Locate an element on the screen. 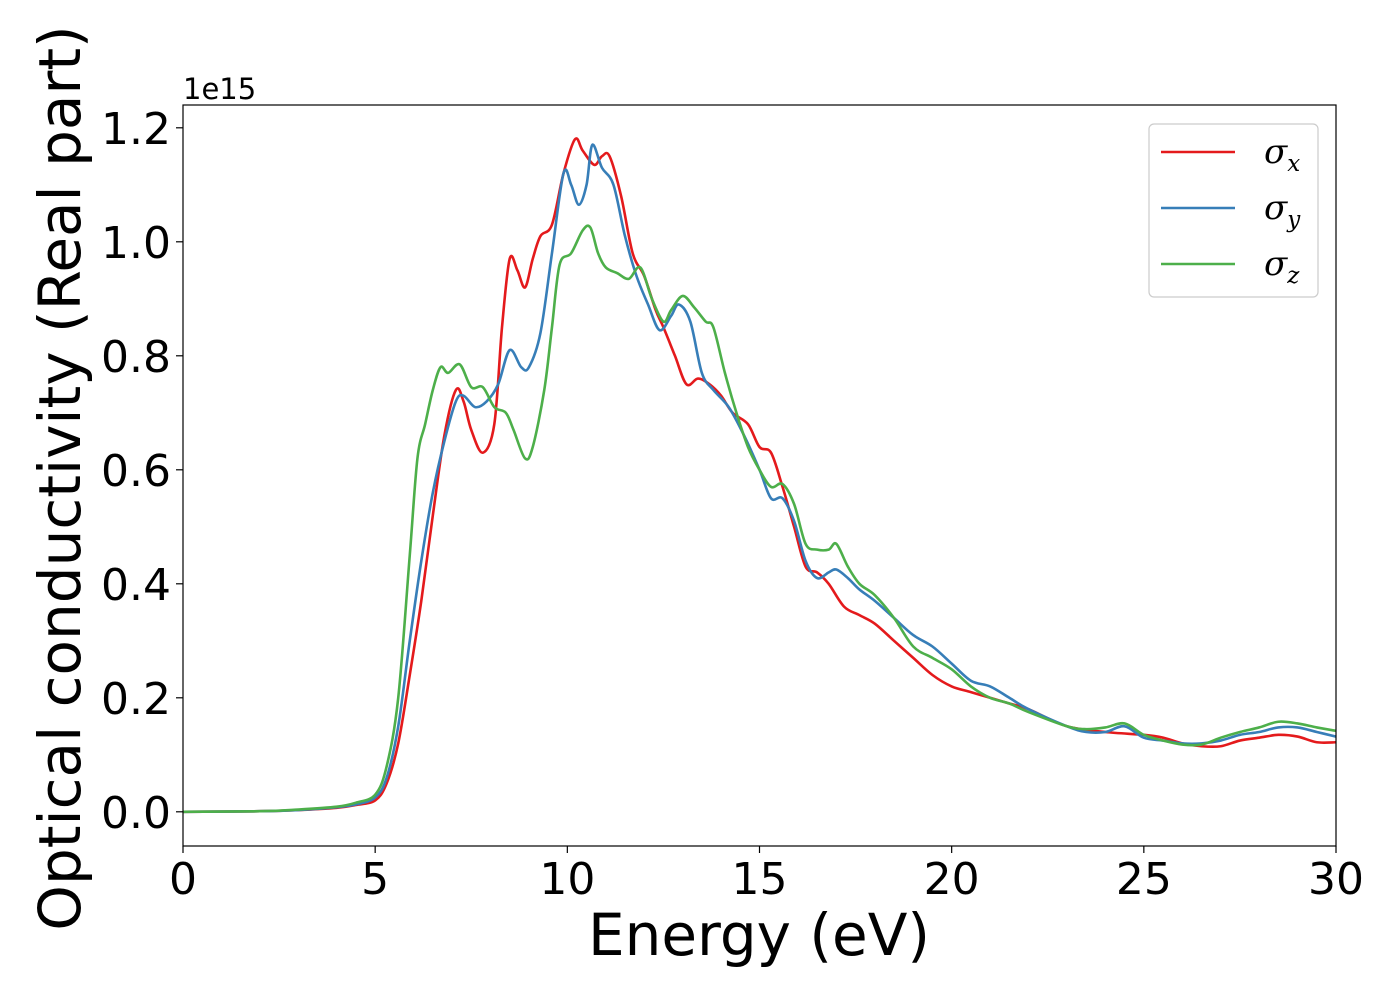 This screenshot has width=1400, height=1000. y-tick-label: 0.4 is located at coordinates (136, 585).